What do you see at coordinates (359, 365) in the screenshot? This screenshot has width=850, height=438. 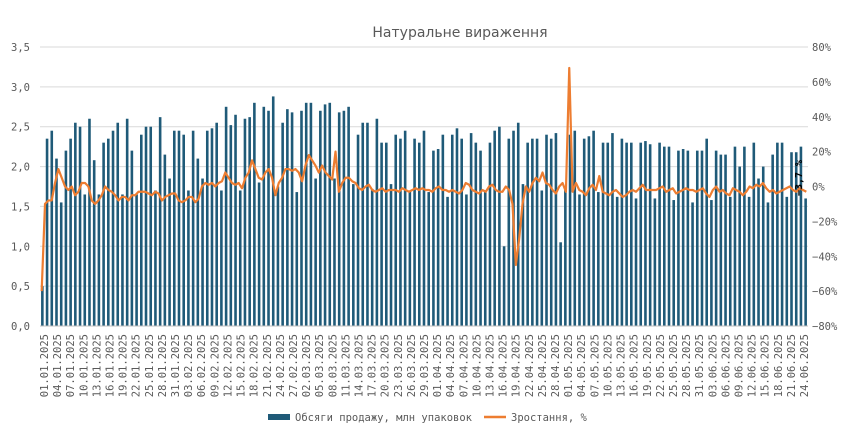 I see `x-tick-label: 14.03.2025` at bounding box center [359, 365].